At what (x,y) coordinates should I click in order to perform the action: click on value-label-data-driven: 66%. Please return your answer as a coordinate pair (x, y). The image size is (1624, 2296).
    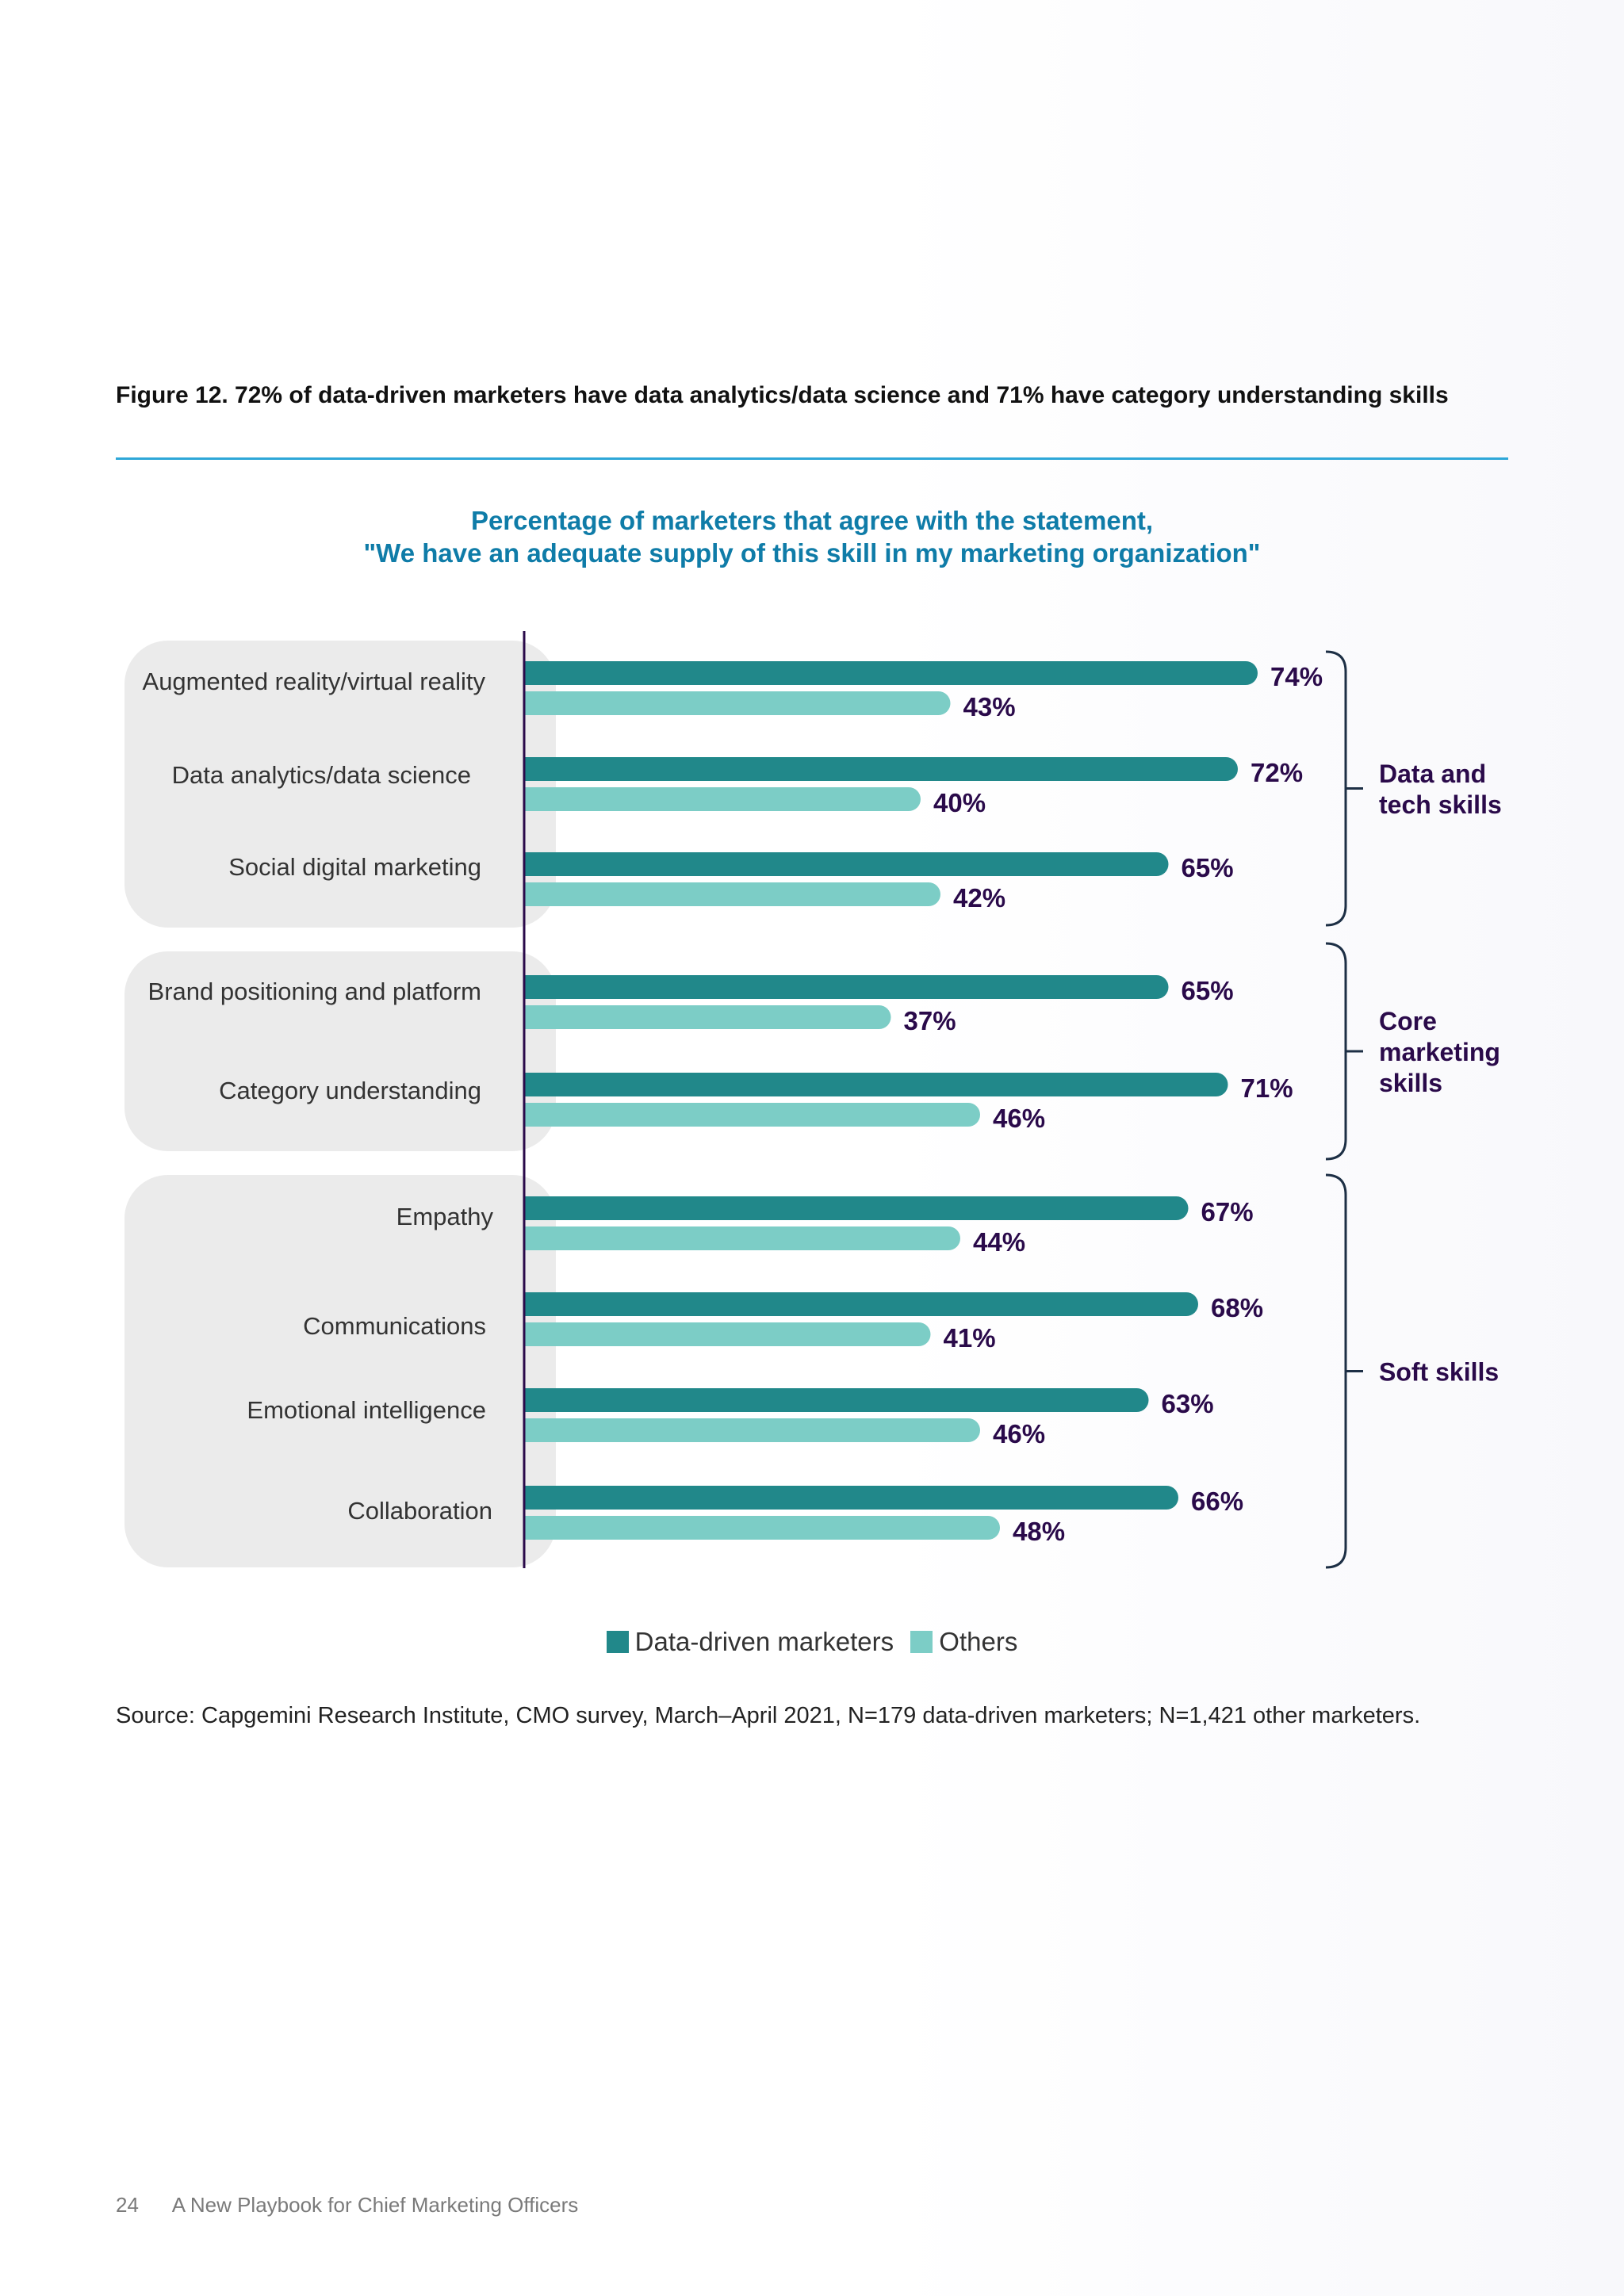
    Looking at the image, I should click on (1217, 1502).